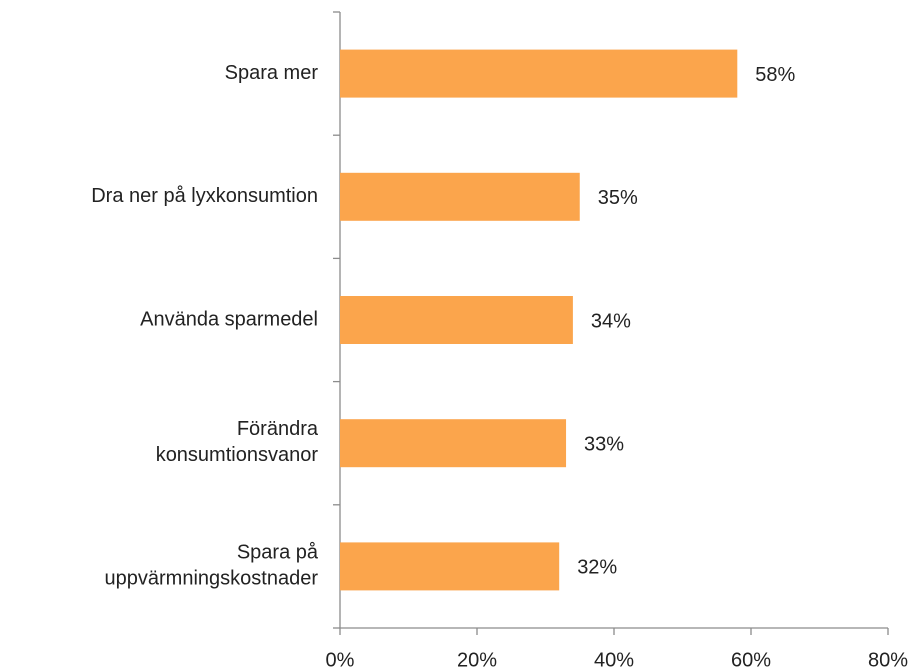  Describe the element at coordinates (611, 321) in the screenshot. I see `data-label: 34%` at that location.